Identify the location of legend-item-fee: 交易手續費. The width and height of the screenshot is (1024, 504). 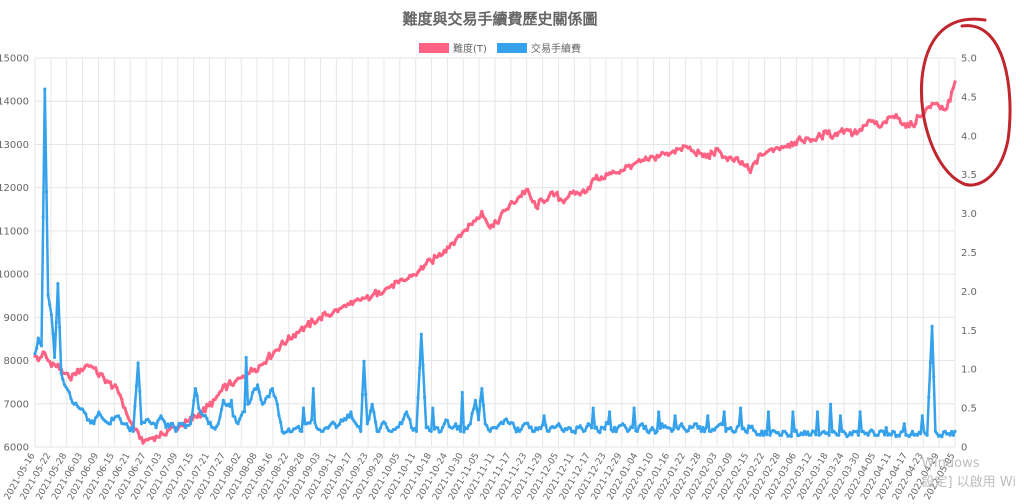
(538, 47).